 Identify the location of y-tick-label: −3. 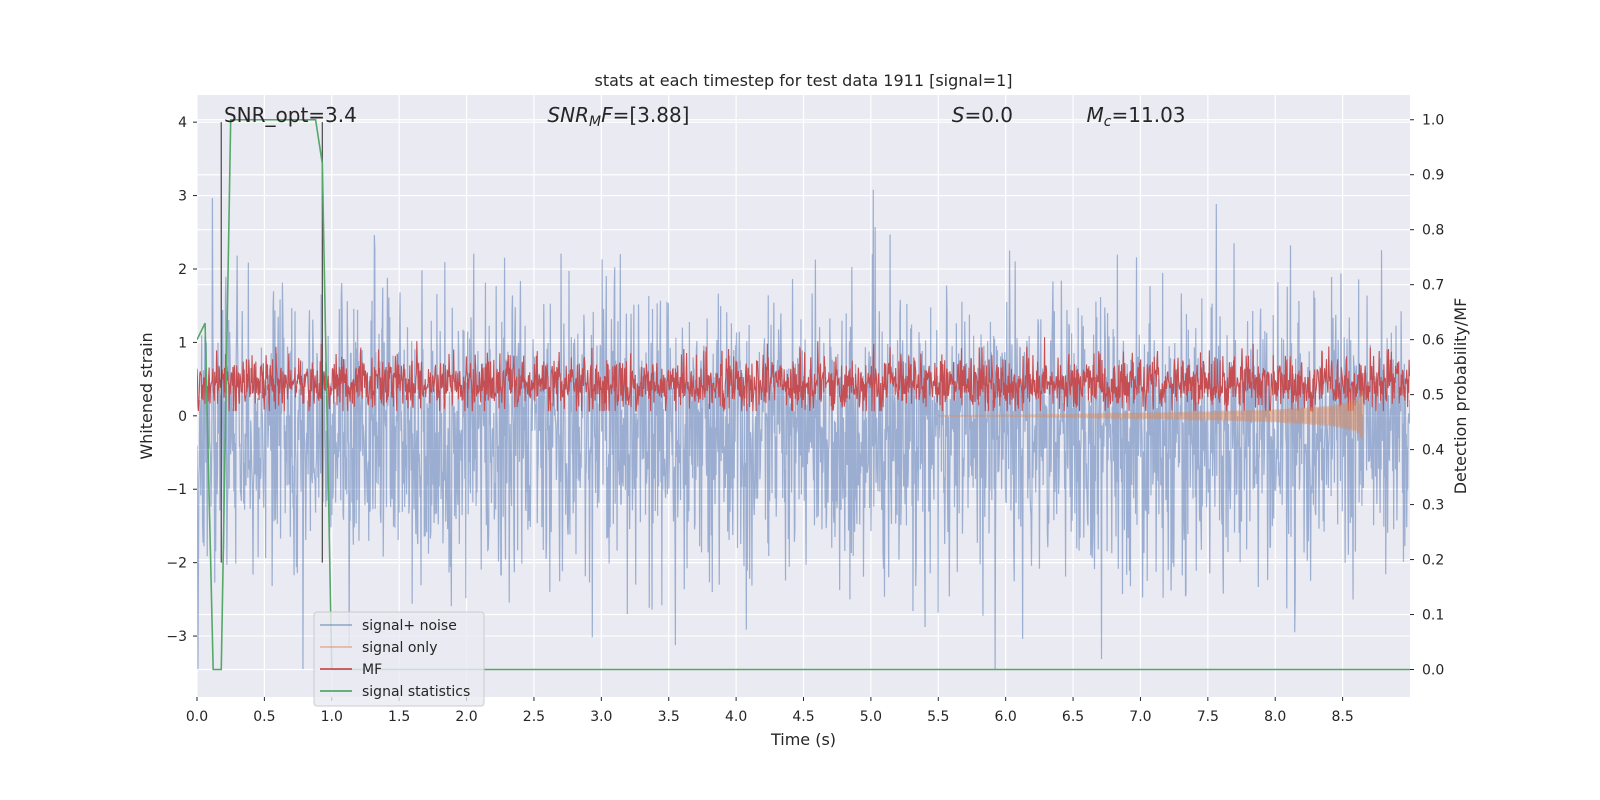
(176, 637).